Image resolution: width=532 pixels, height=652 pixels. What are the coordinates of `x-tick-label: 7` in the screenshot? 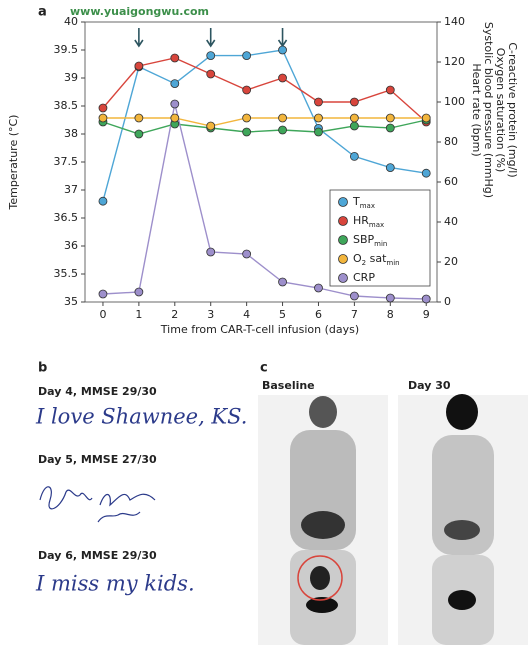 It's located at (354, 314).